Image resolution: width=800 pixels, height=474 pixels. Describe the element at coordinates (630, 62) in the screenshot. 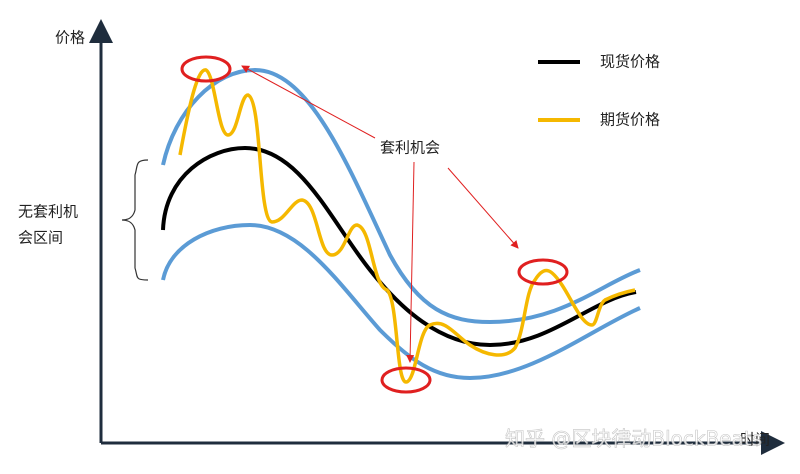

I see `legend-label: 现货价格` at that location.